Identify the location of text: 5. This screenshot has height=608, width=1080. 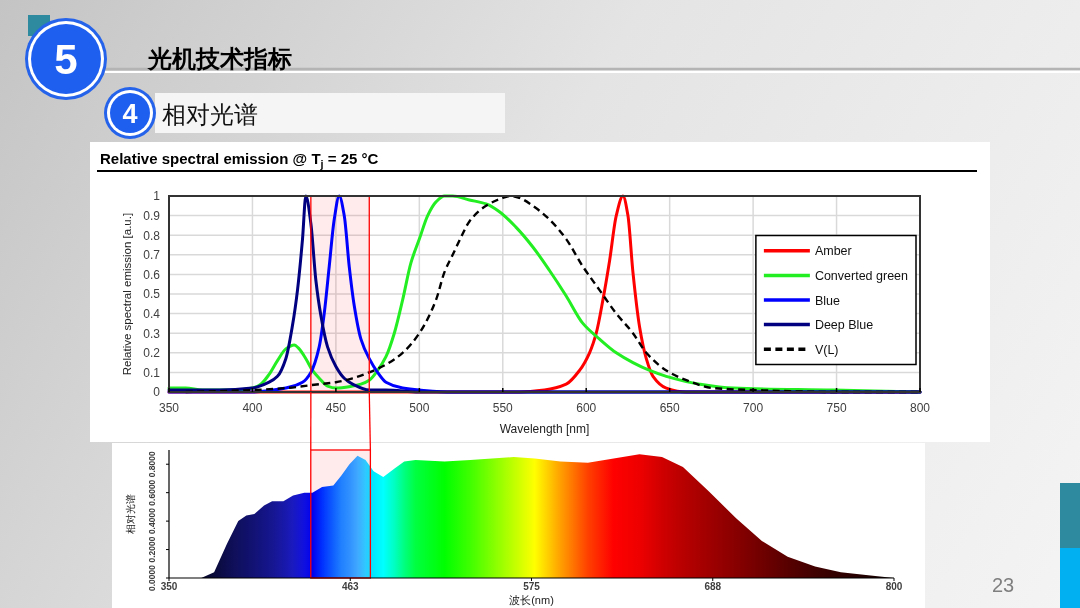
(66, 59).